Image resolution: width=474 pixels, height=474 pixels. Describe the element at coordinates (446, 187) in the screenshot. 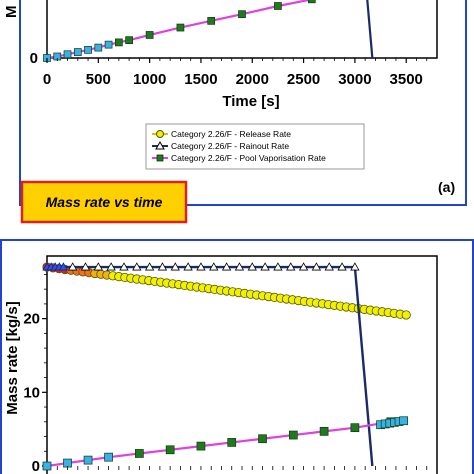

I see `panel-label-a: (a)` at that location.